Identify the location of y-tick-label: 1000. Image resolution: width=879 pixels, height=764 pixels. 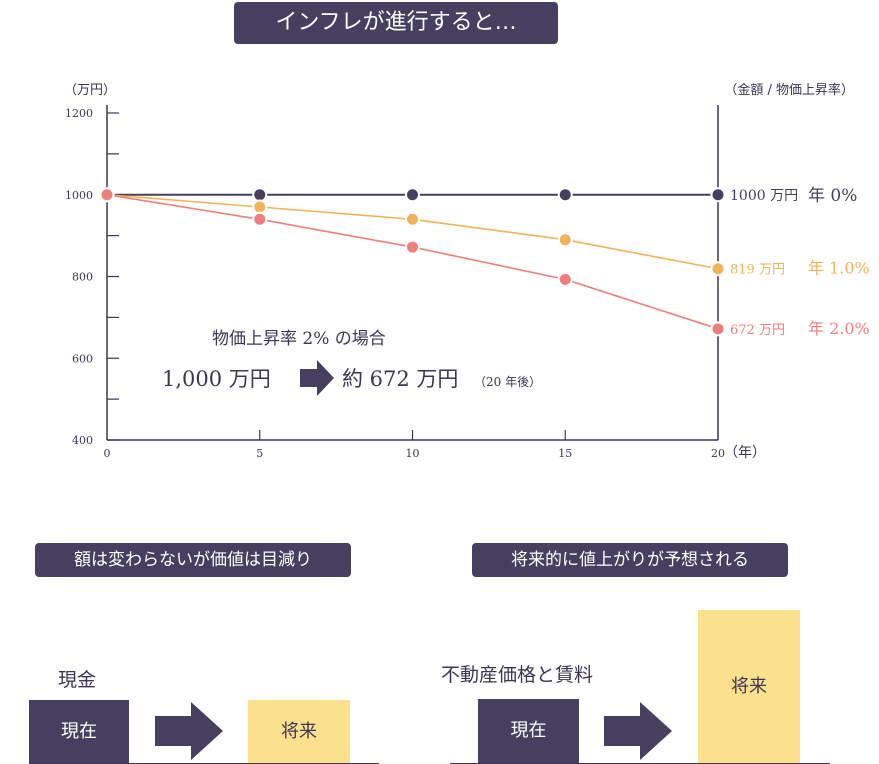
(79, 195).